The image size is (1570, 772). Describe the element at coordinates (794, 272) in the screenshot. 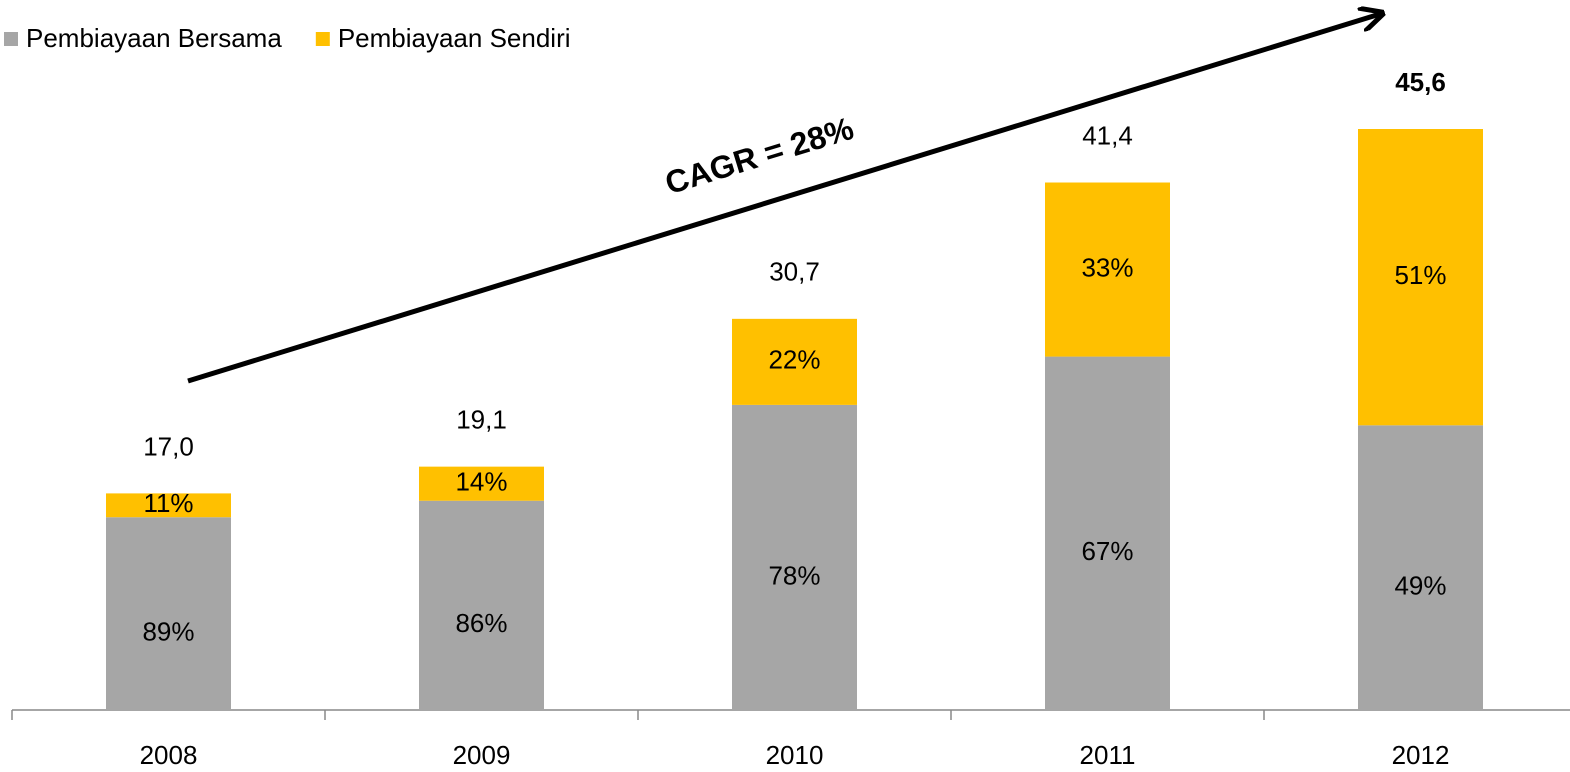

I see `total-label: 30,7` at that location.